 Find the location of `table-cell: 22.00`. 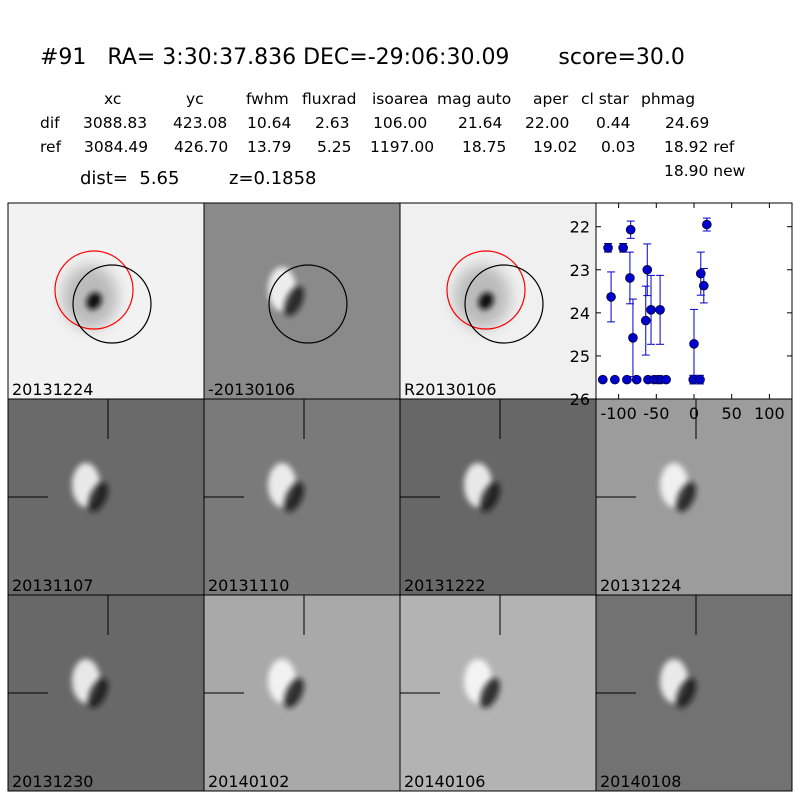

table-cell: 22.00 is located at coordinates (547, 123).